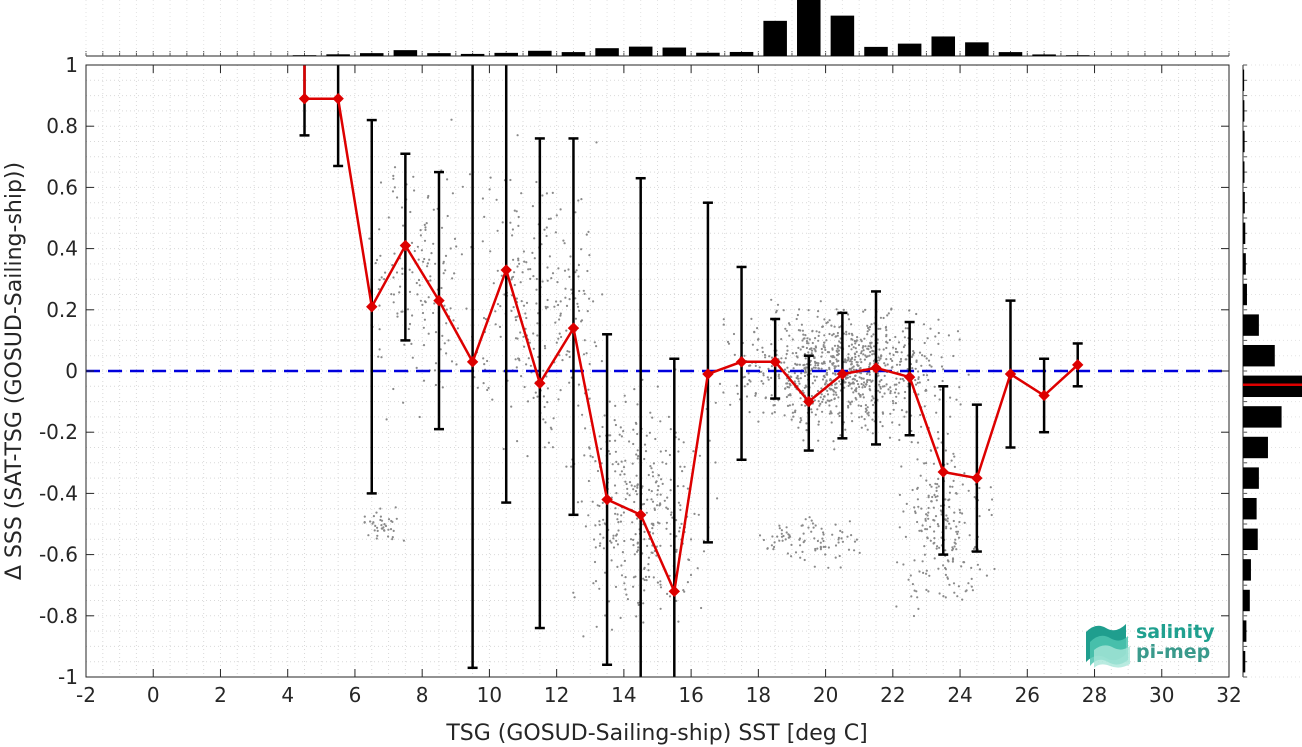 This screenshot has height=747, width=1302. What do you see at coordinates (86, 695) in the screenshot?
I see `x-tick-label: -2` at bounding box center [86, 695].